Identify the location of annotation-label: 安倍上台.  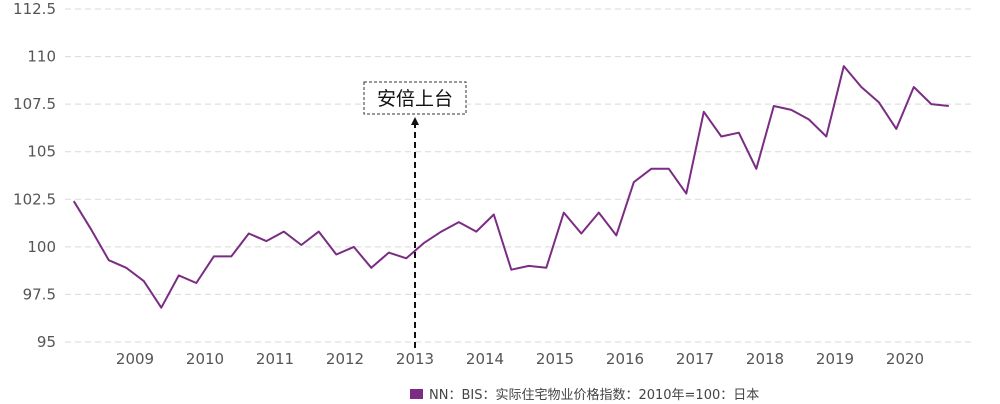
(415, 99).